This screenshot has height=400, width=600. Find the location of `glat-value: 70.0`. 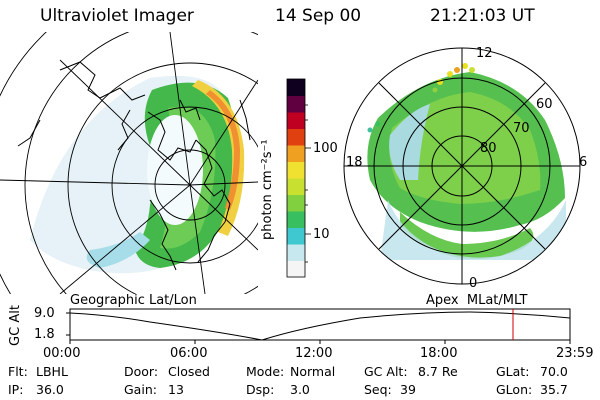

glat-value: 70.0 is located at coordinates (554, 371).